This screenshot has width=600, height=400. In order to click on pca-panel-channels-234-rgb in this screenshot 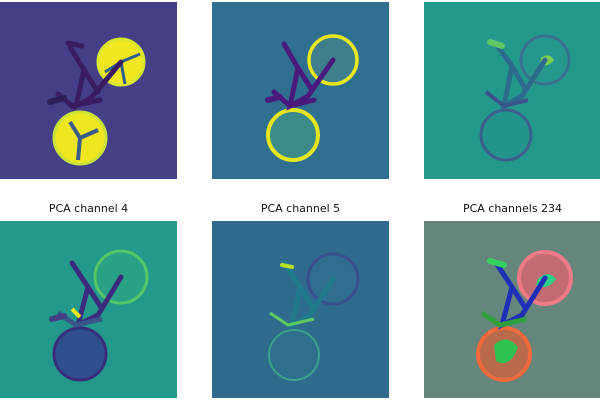, I will do `click(512, 309)`.